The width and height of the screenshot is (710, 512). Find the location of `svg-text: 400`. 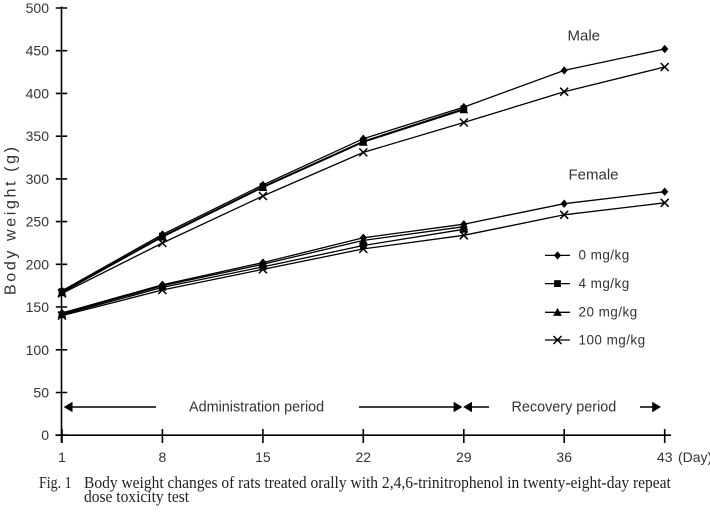

svg-text: 400 is located at coordinates (38, 93).